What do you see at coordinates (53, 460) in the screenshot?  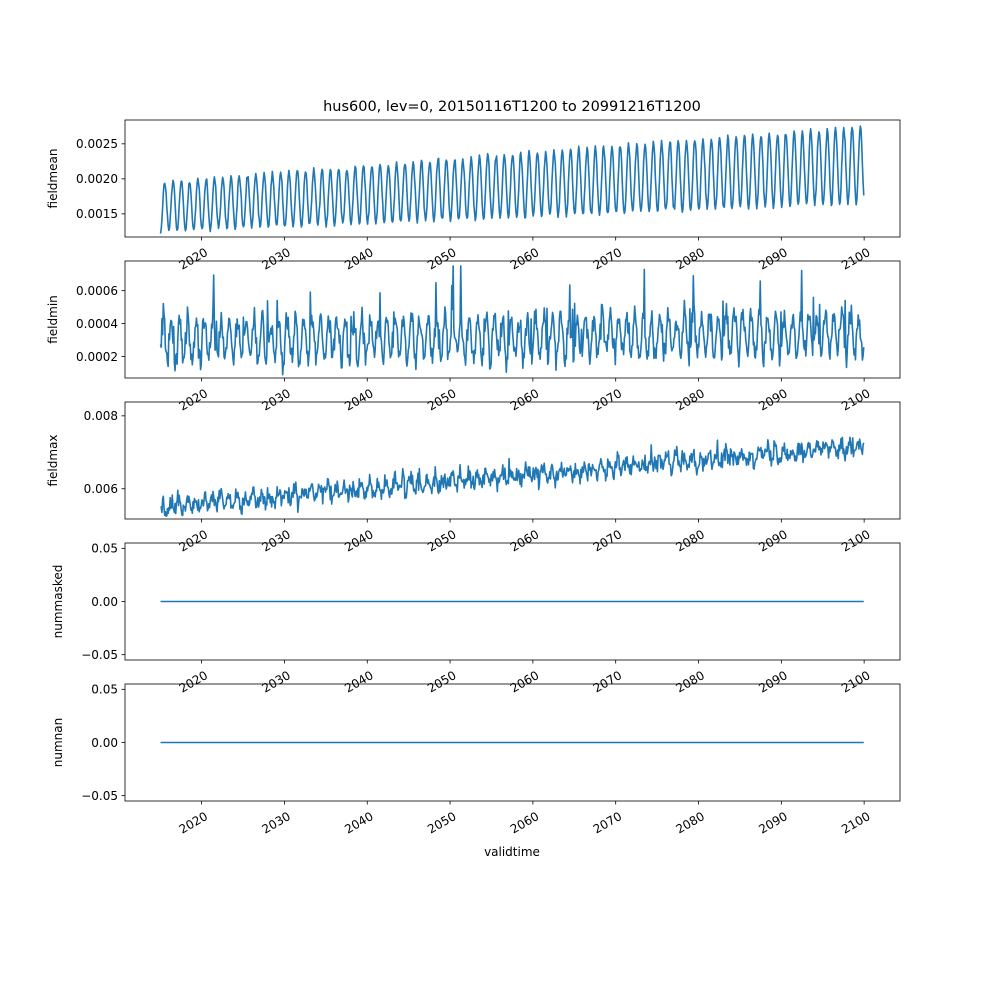 I see `y-axis-label: fieldmax` at bounding box center [53, 460].